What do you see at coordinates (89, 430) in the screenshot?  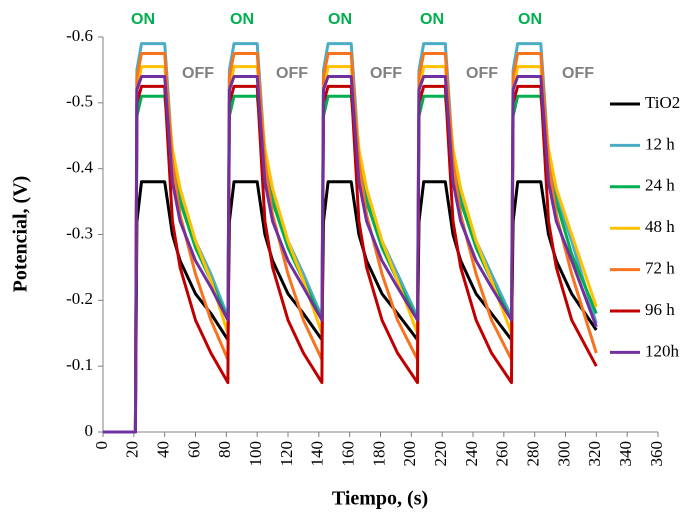 I see `y-tick-label: 0` at bounding box center [89, 430].